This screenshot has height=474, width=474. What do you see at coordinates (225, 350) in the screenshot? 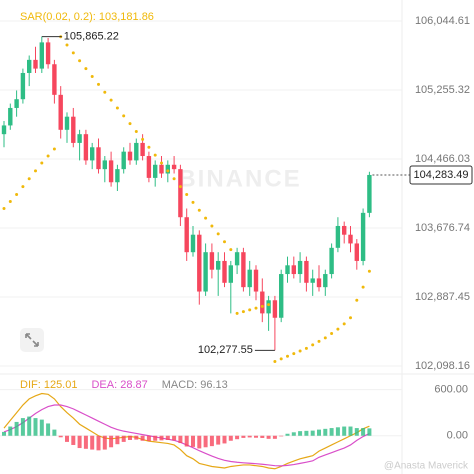
I see `annotation-label: 102,277.55` at bounding box center [225, 350].